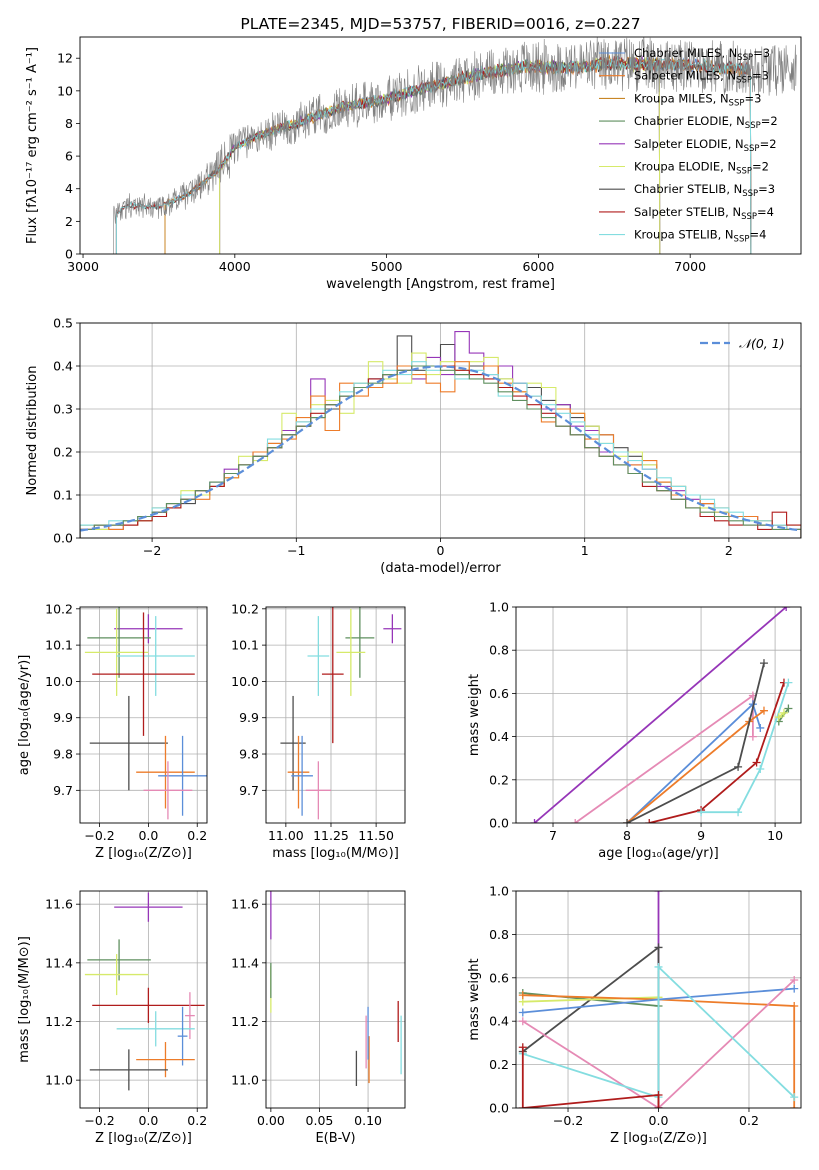  Describe the element at coordinates (387, 266) in the screenshot. I see `x-tick-label: 5000` at that location.